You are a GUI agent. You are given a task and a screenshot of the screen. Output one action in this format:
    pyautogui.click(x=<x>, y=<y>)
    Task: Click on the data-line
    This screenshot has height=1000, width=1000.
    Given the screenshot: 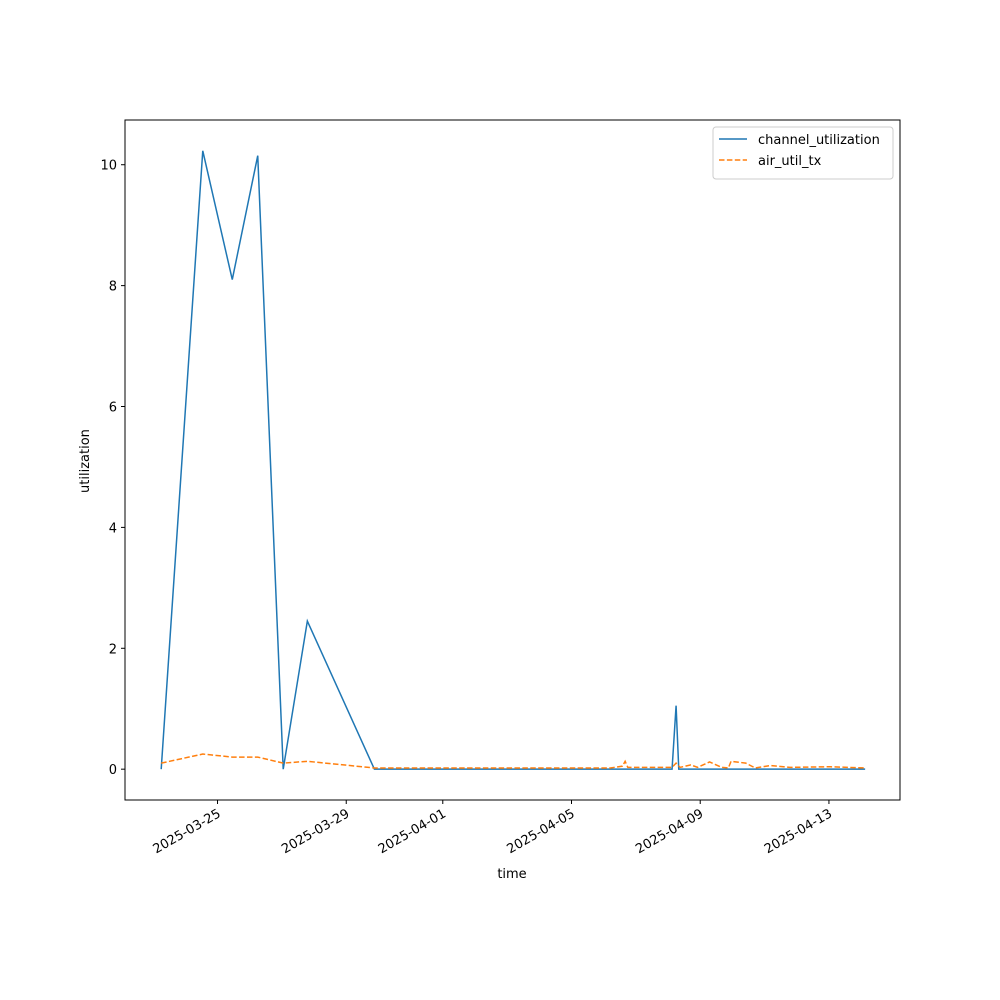 What is the action you would take?
    pyautogui.click(x=513, y=761)
    